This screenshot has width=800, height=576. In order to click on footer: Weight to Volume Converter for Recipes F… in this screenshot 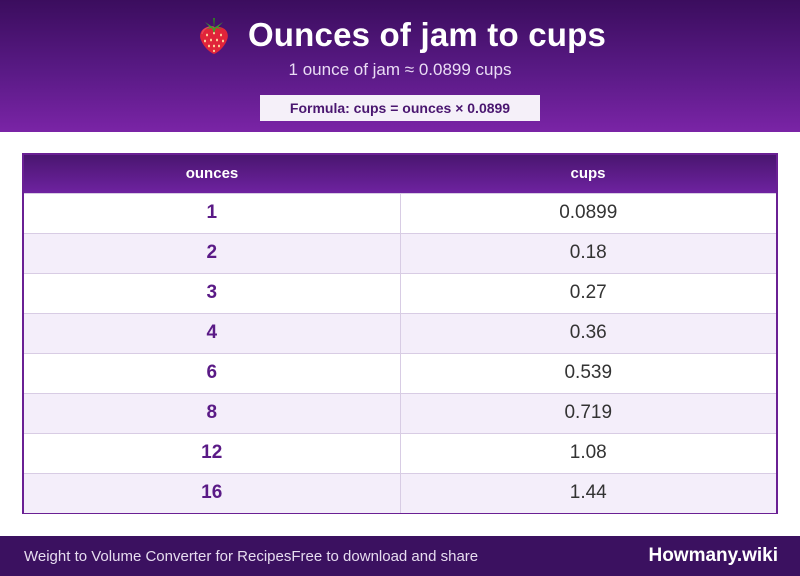, I will do `click(400, 556)`.